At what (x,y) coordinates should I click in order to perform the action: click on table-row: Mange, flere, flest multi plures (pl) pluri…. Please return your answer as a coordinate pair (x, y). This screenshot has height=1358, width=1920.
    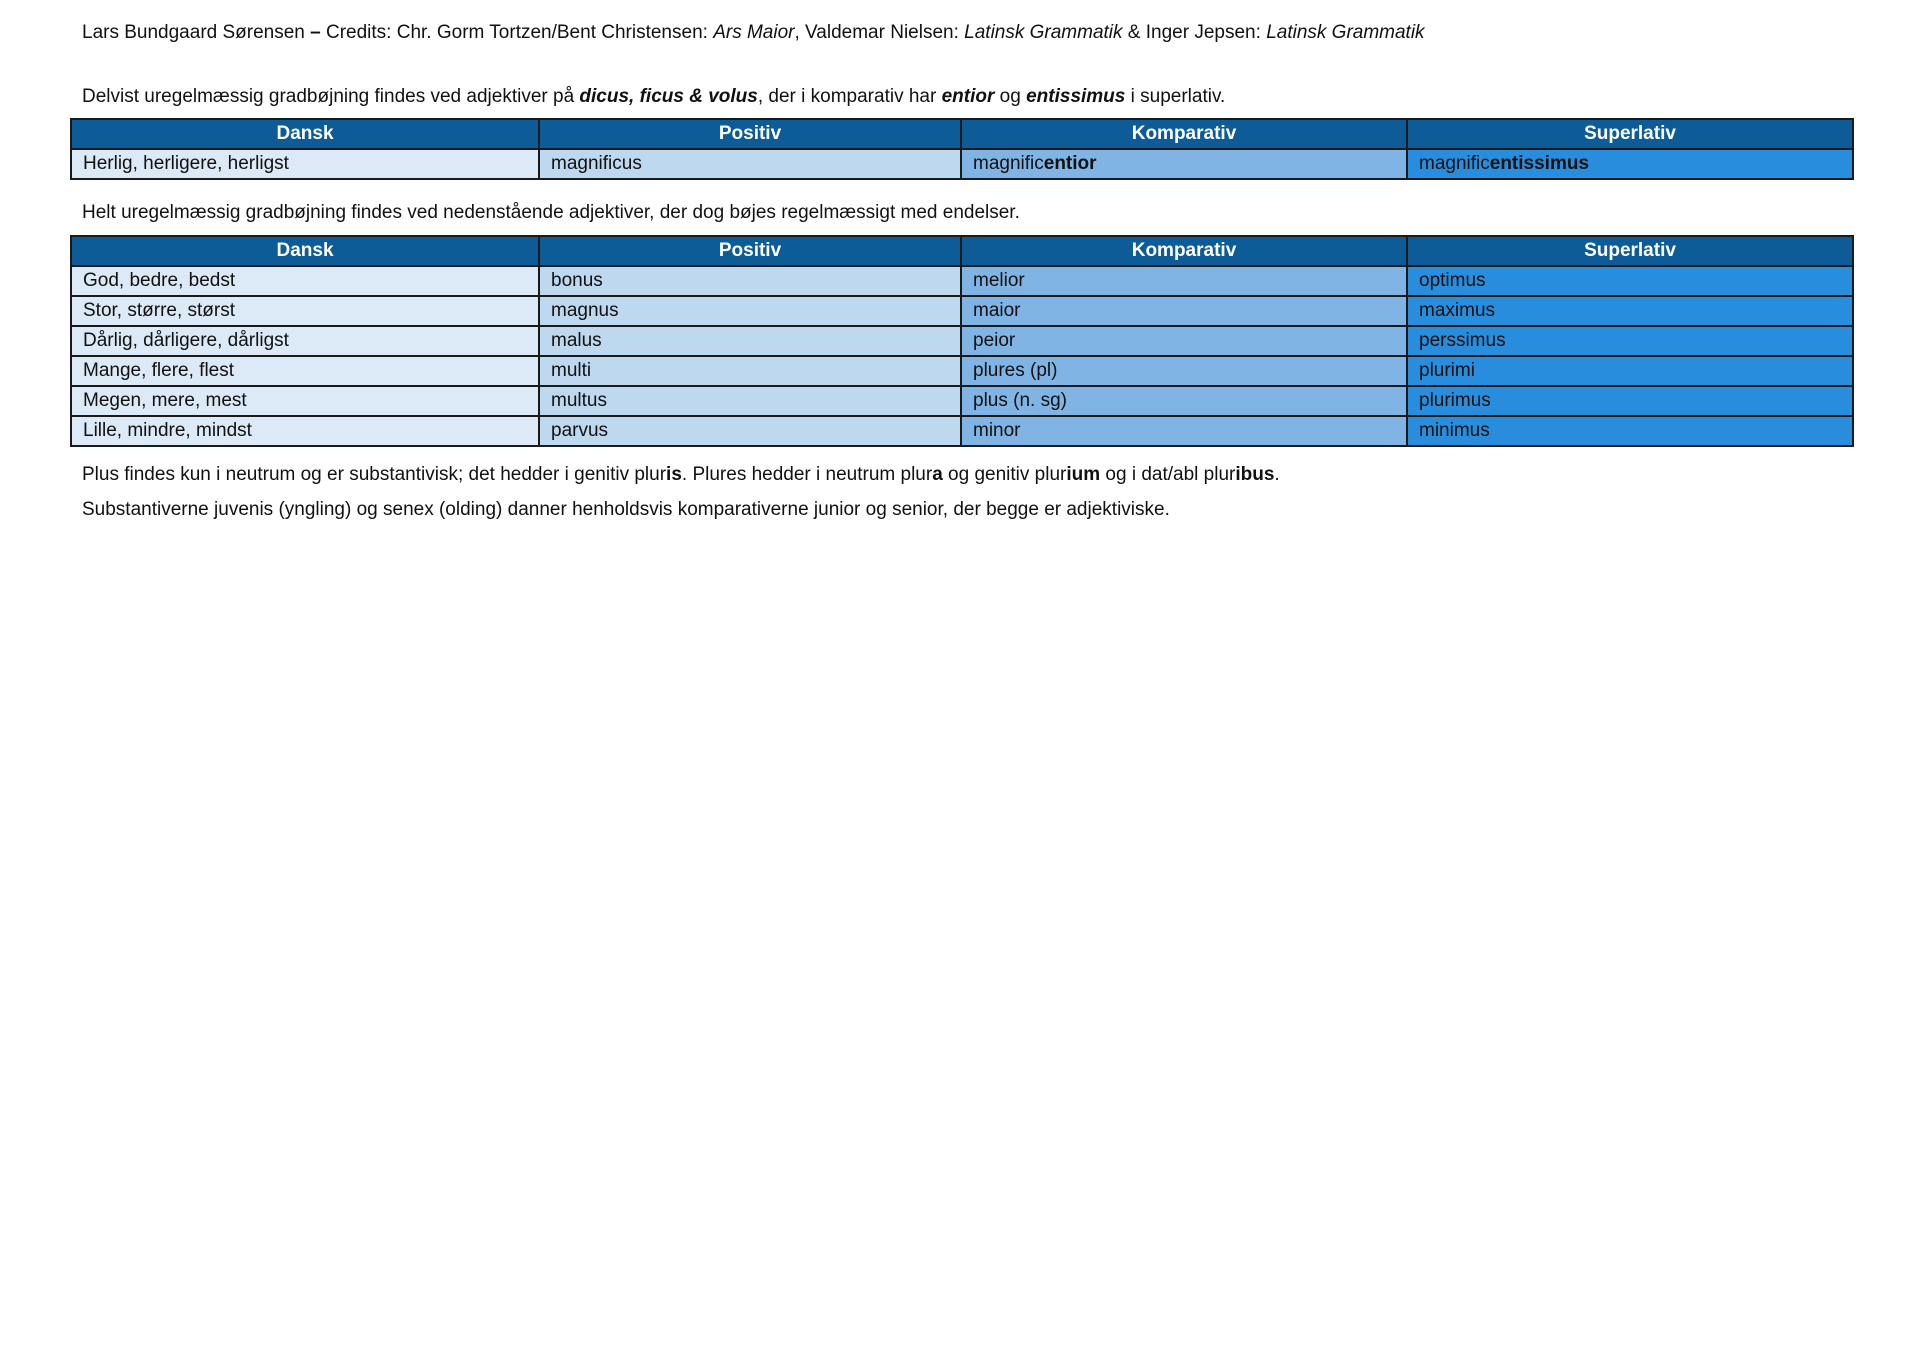
    Looking at the image, I should click on (962, 371).